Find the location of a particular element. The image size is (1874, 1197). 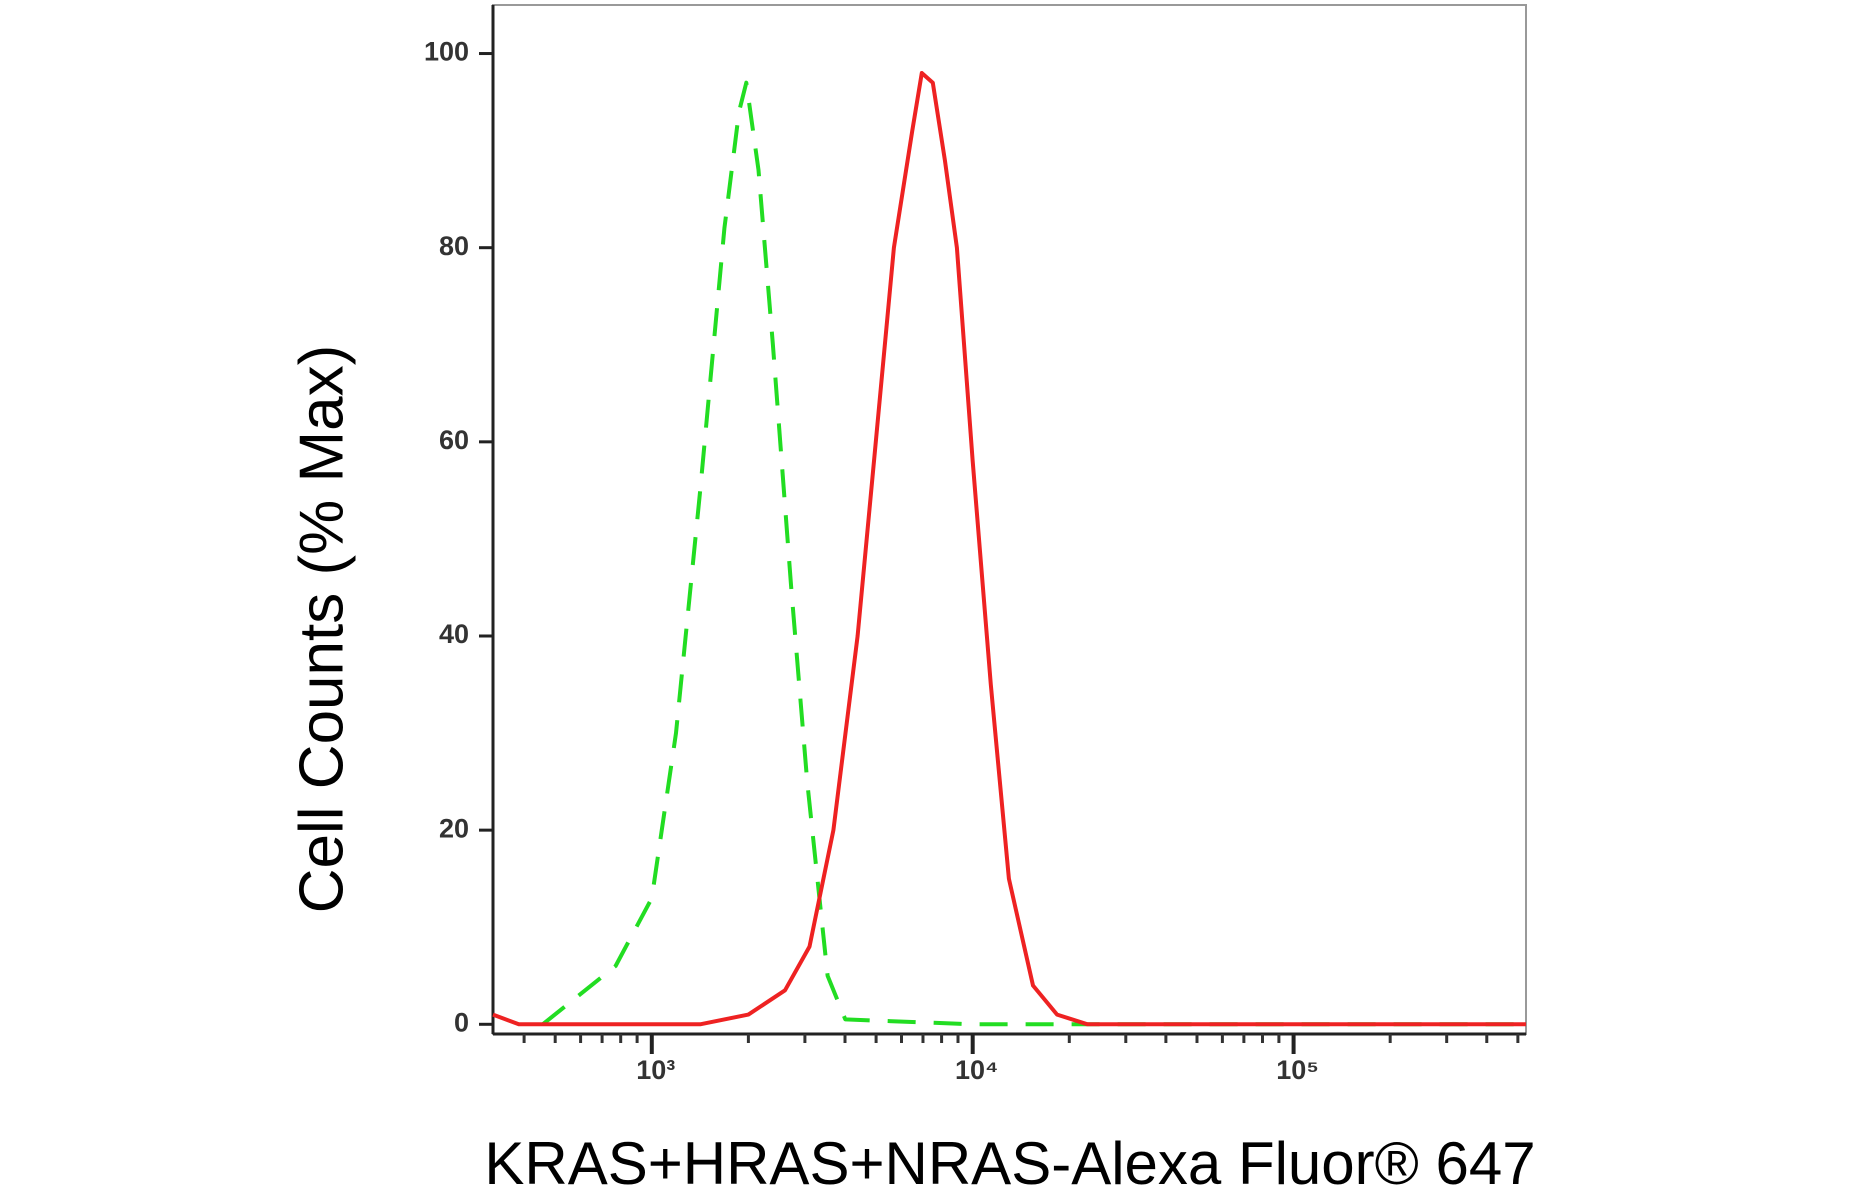

y-tick-label: 100 is located at coordinates (446, 52).